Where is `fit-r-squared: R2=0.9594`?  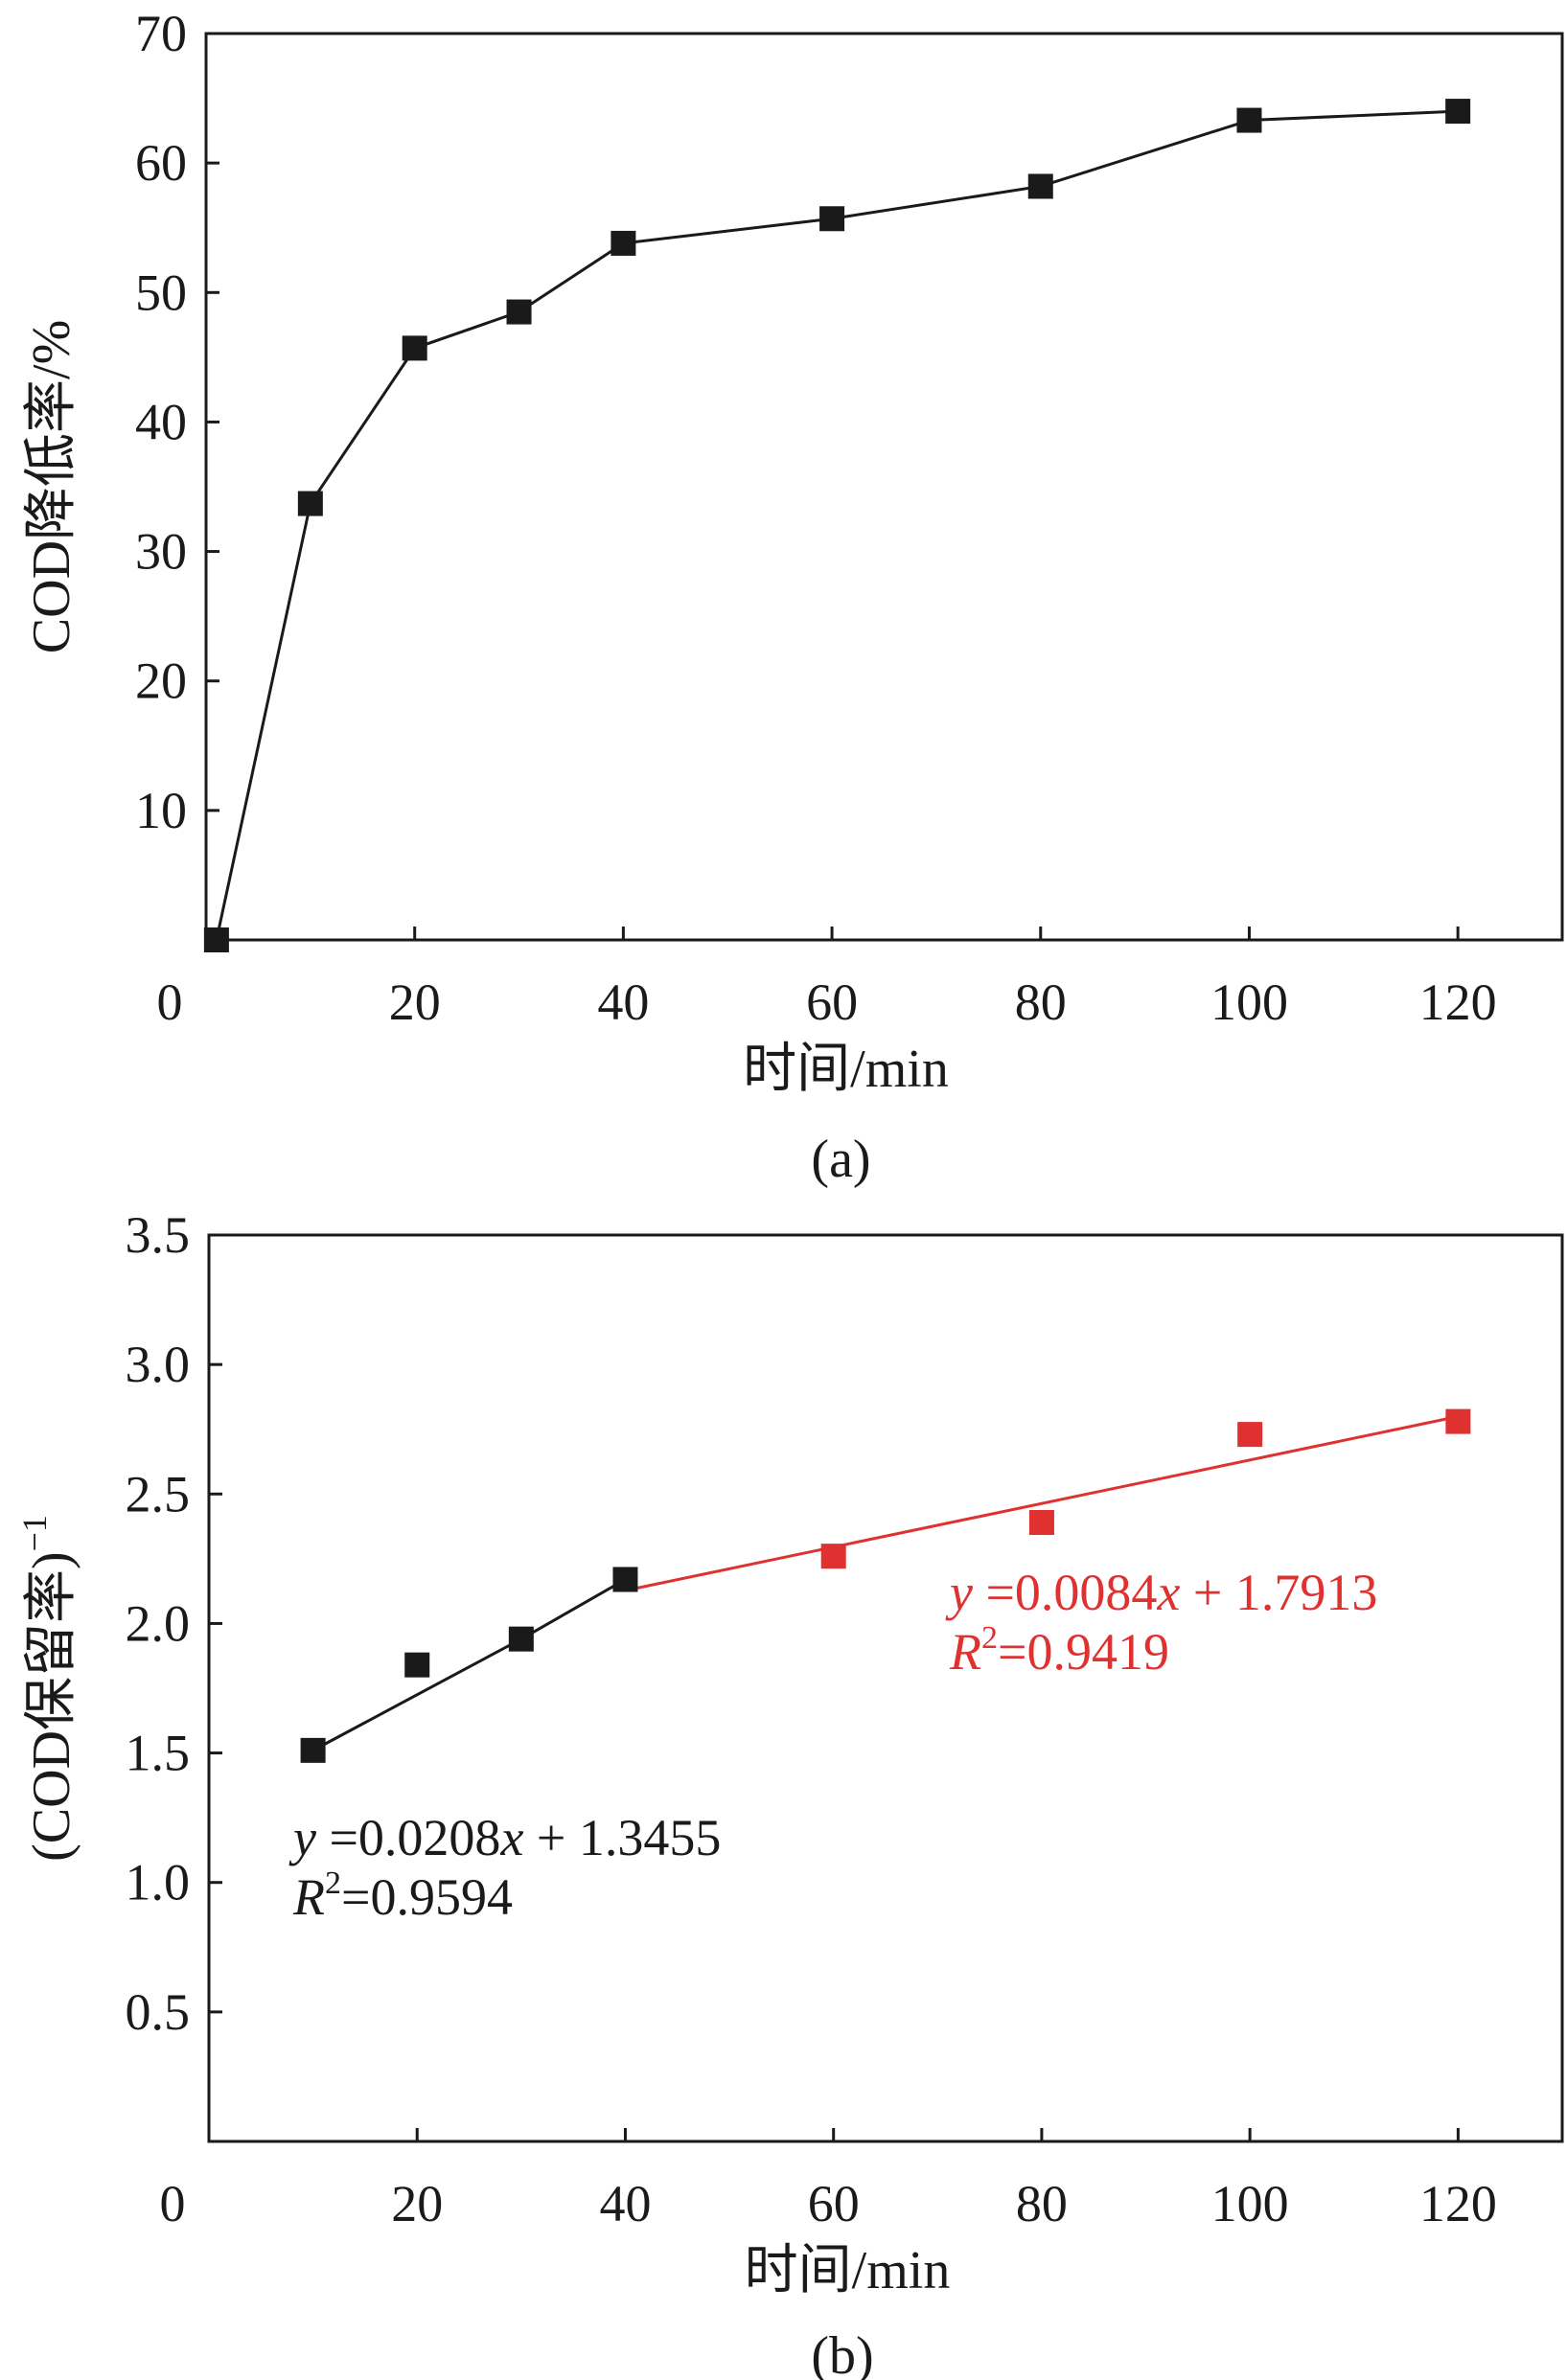 fit-r-squared: R2=0.9594 is located at coordinates (402, 1896).